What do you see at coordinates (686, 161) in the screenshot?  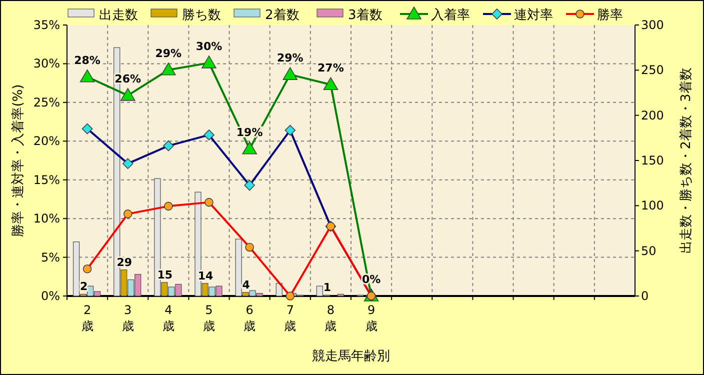 I see `y2-axis-title: 出走数・勝ち数・2着数・3着数` at bounding box center [686, 161].